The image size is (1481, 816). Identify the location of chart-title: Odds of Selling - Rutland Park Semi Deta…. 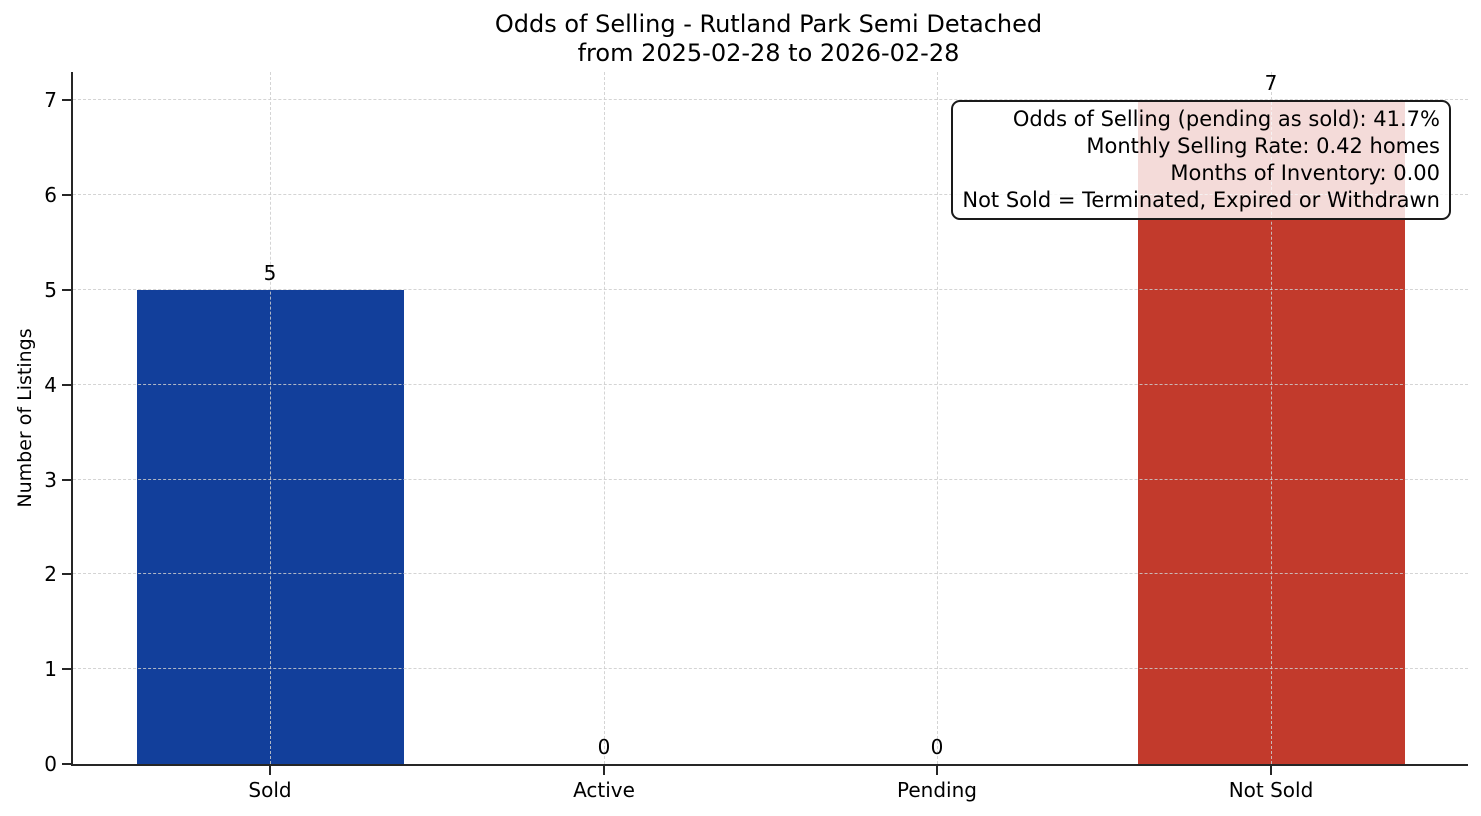
(768, 39).